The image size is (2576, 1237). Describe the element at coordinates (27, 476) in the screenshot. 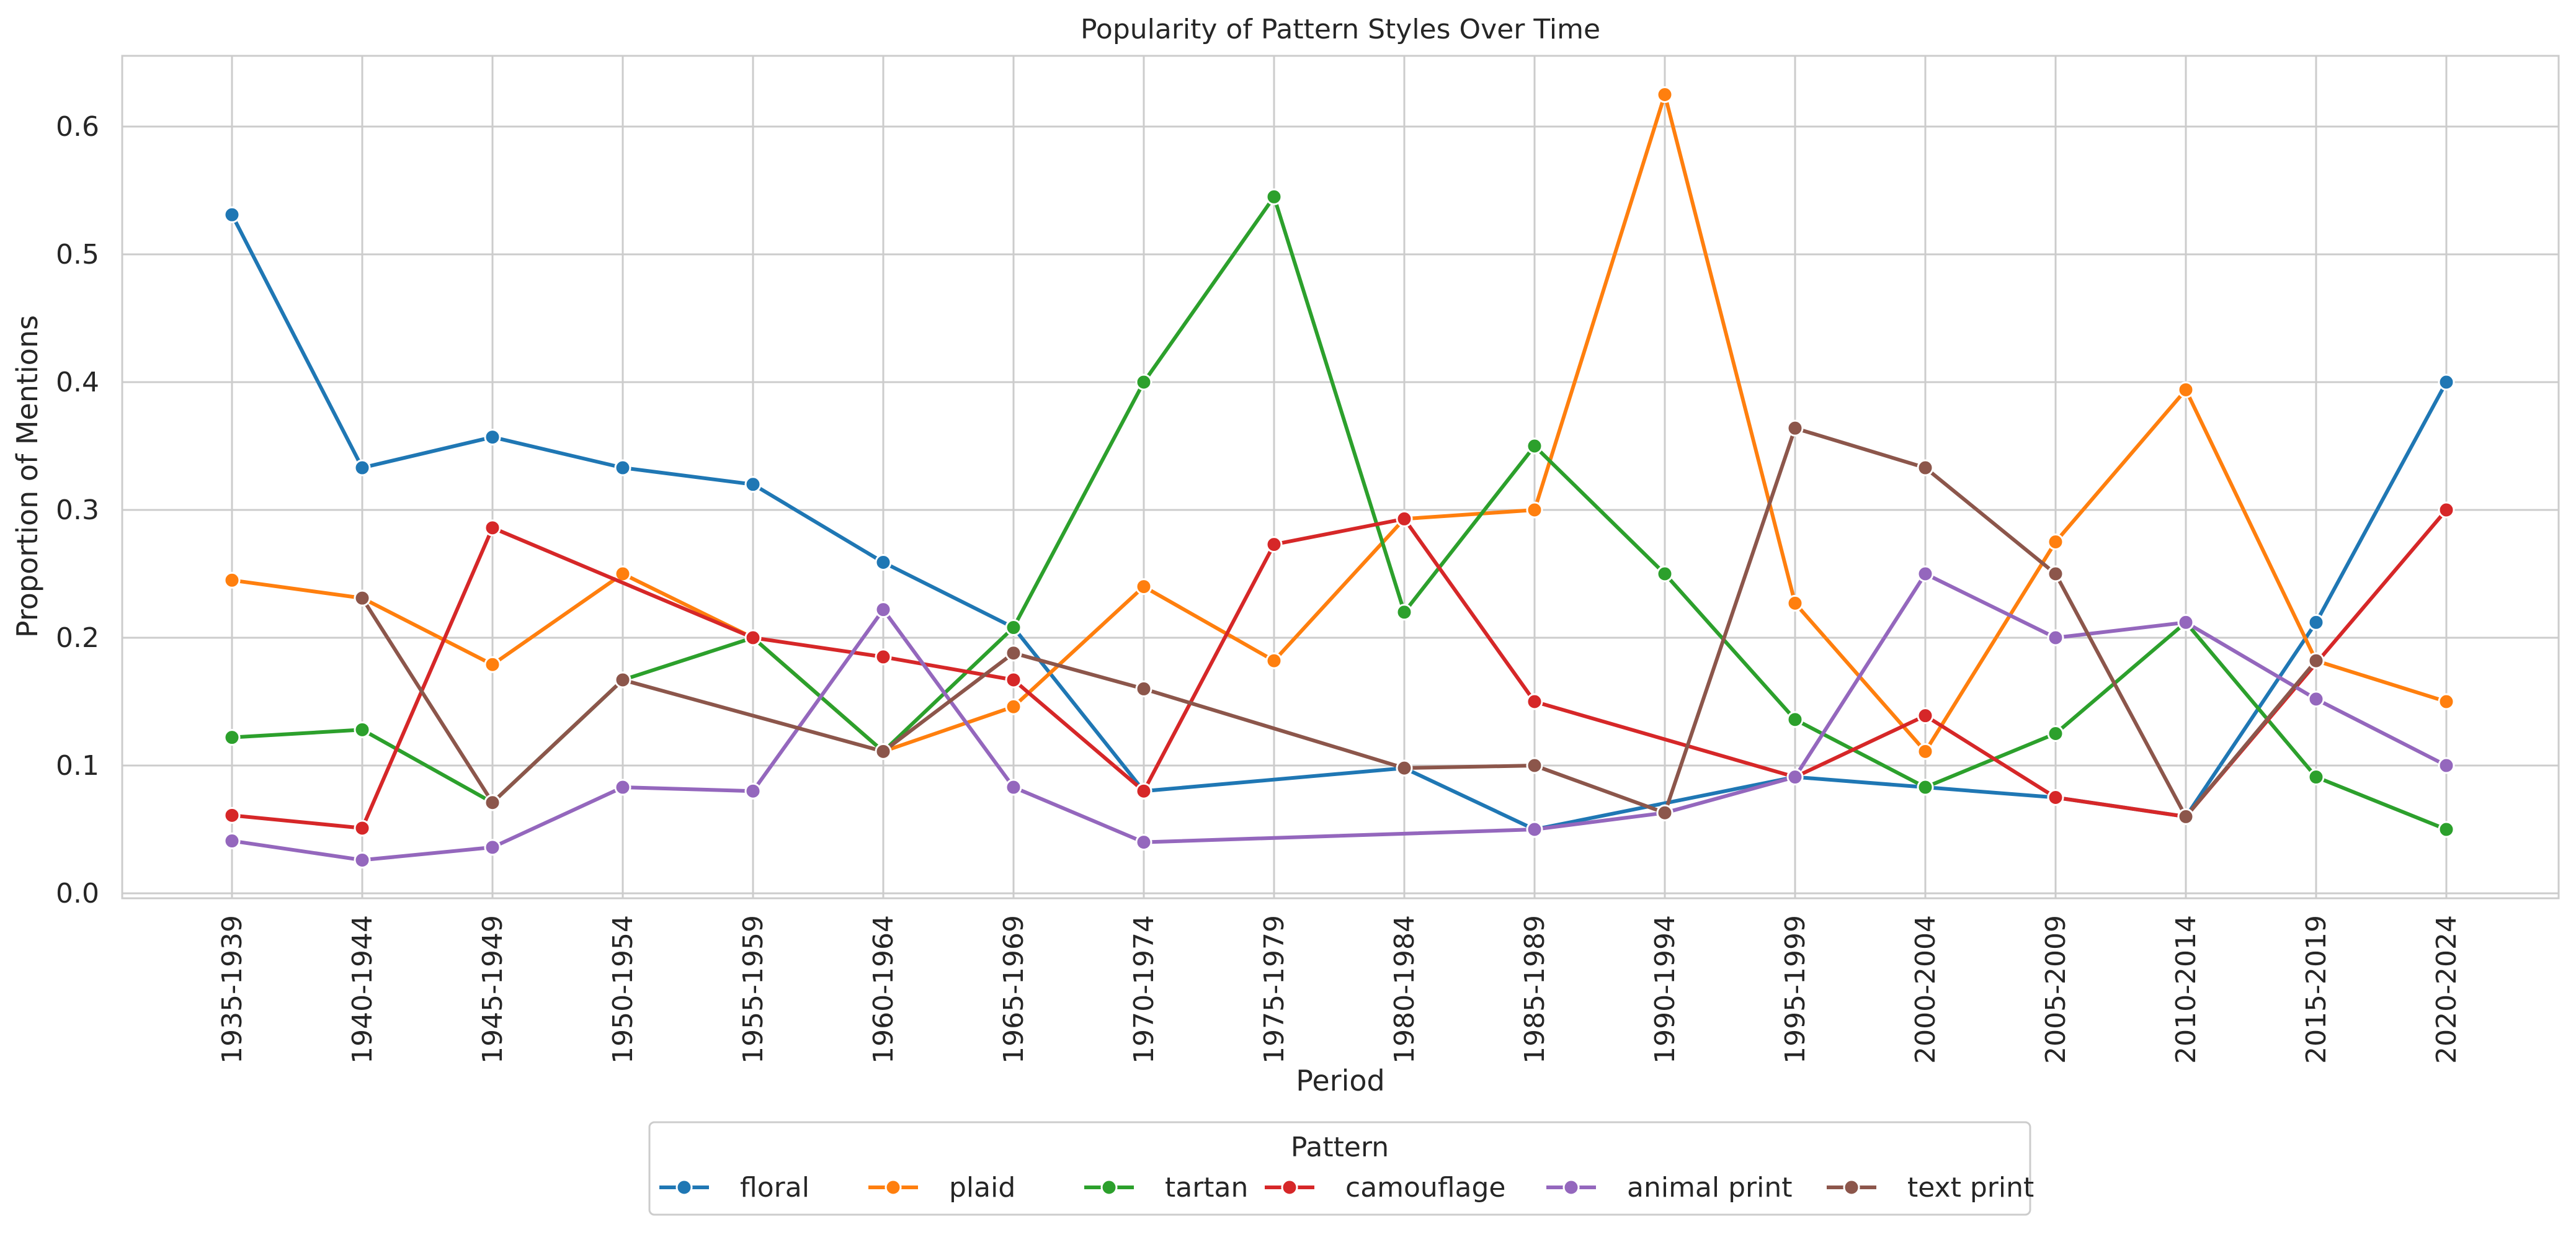

I see `y-axis-label: Proportion of Mentions` at that location.